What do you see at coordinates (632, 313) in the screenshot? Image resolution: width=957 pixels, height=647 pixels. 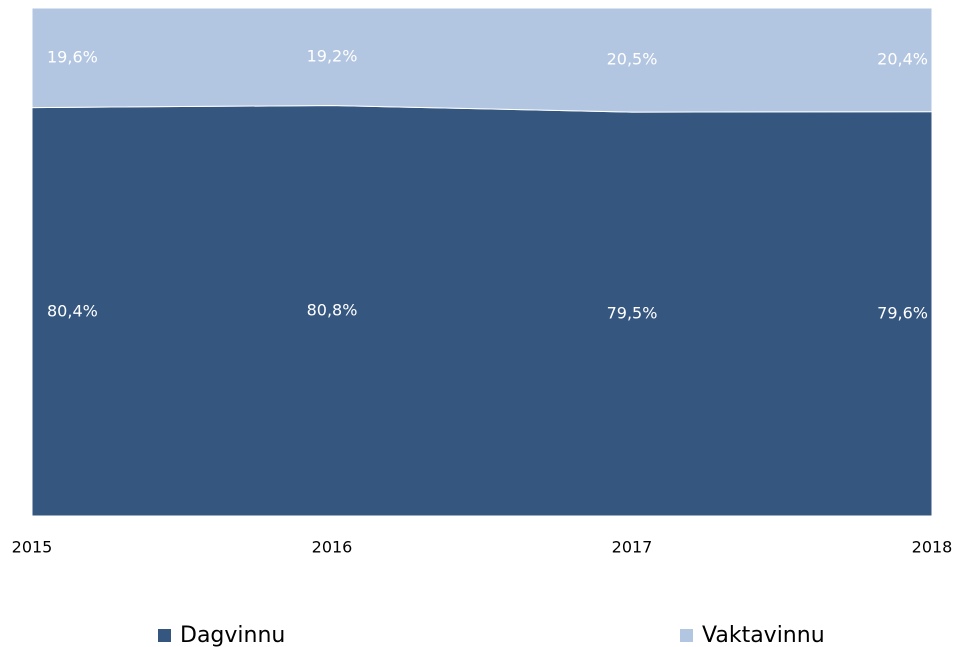 I see `data-label: 79,5%` at bounding box center [632, 313].